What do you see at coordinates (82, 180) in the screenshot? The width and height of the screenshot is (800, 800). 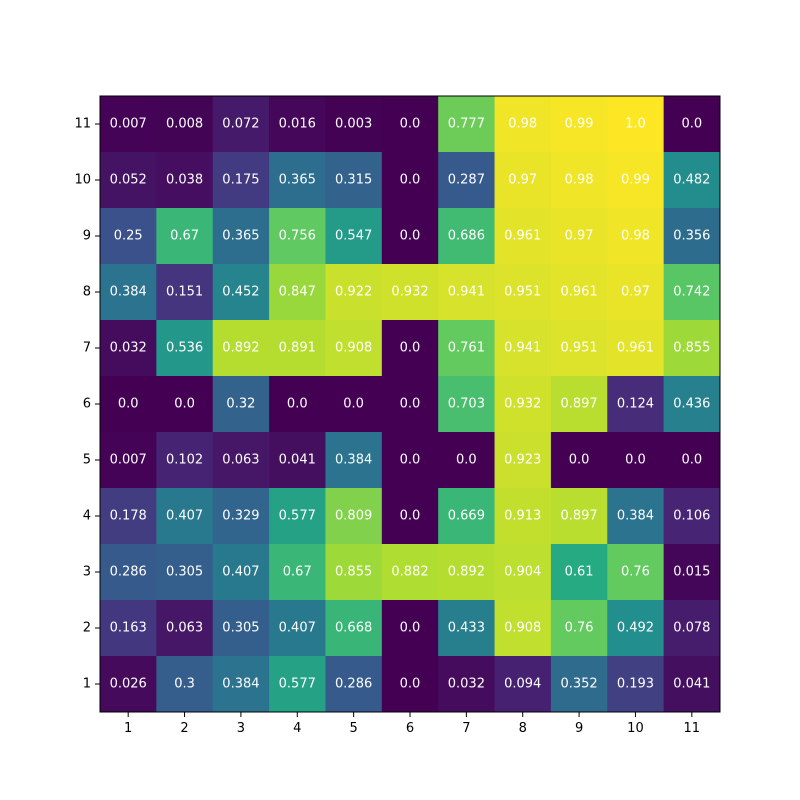 I see `y-tick-label: 10` at bounding box center [82, 180].